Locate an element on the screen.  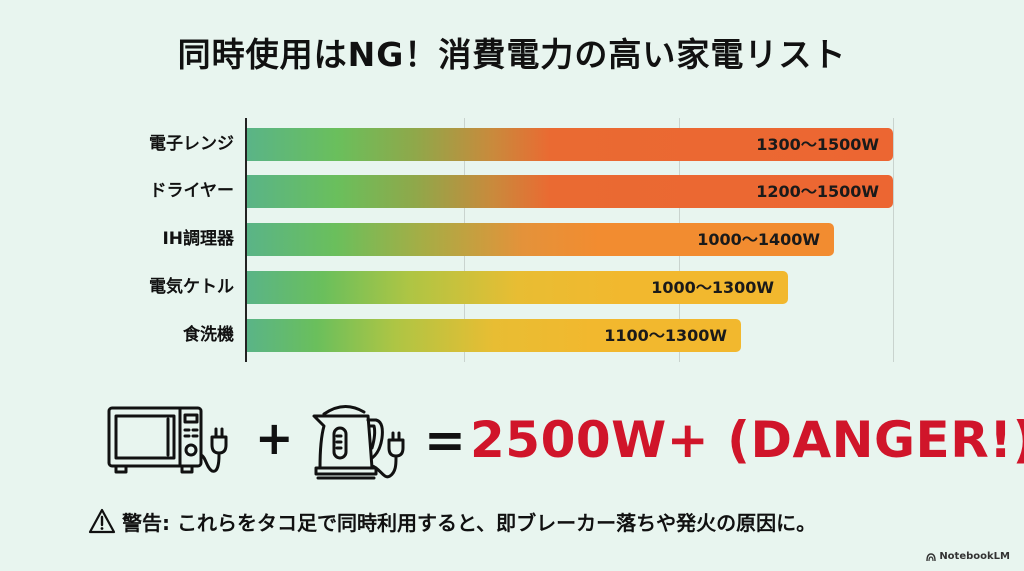
bar-microwave: 1300〜1500W is located at coordinates (570, 144).